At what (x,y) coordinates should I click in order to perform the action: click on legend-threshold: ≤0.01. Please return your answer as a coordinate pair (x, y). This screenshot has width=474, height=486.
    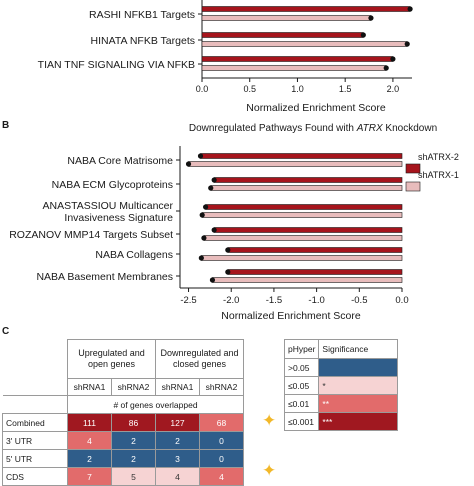
    Looking at the image, I should click on (301, 403).